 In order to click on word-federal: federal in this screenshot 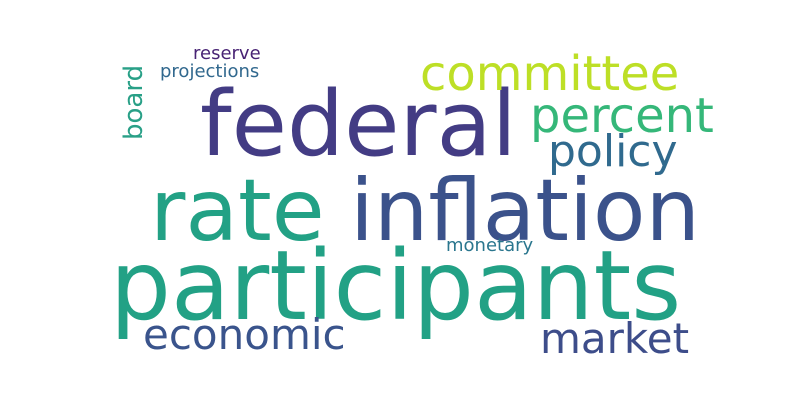, I will do `click(358, 124)`.